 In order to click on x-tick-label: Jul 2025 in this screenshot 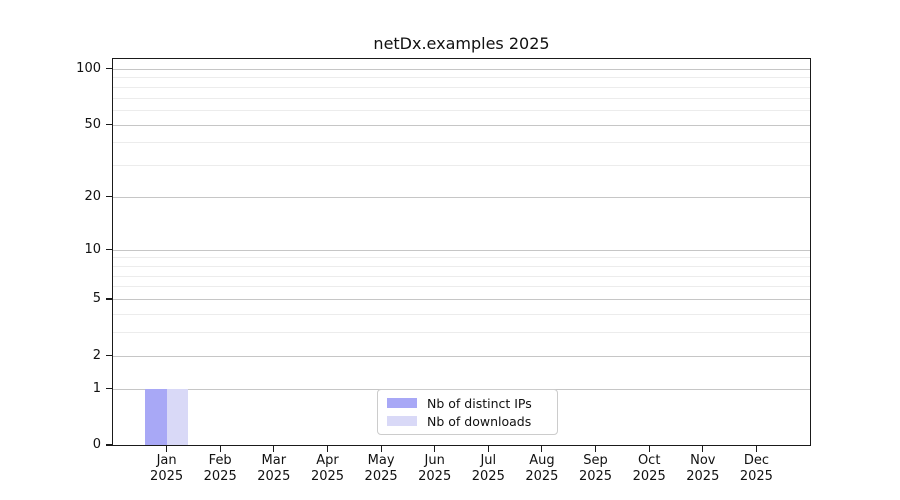, I will do `click(488, 468)`.